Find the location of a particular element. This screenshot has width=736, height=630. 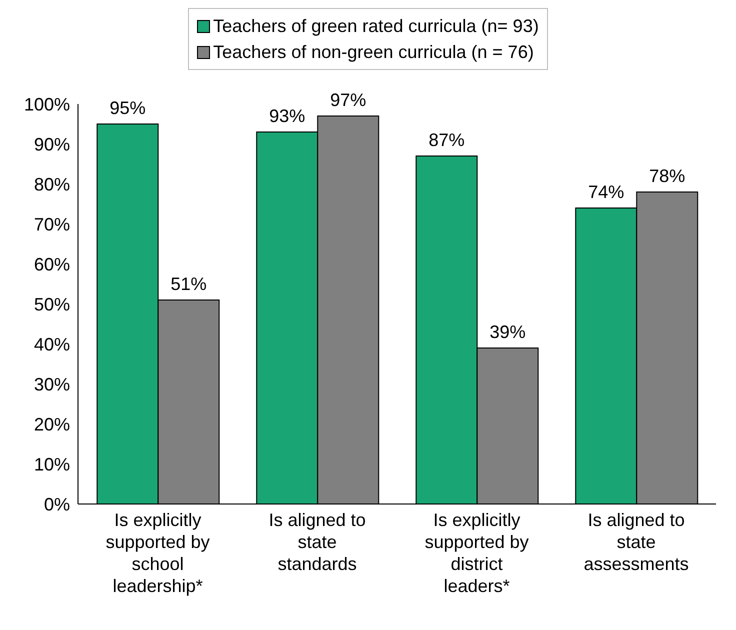

y-tick-label: 90% is located at coordinates (52, 144).